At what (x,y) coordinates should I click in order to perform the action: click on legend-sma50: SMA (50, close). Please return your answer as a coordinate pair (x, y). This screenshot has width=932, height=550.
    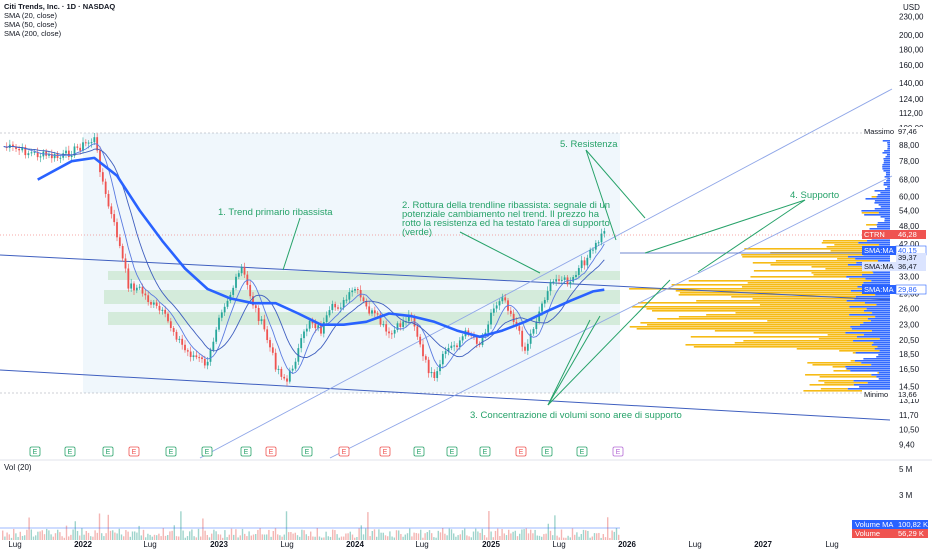
    Looking at the image, I should click on (30, 24).